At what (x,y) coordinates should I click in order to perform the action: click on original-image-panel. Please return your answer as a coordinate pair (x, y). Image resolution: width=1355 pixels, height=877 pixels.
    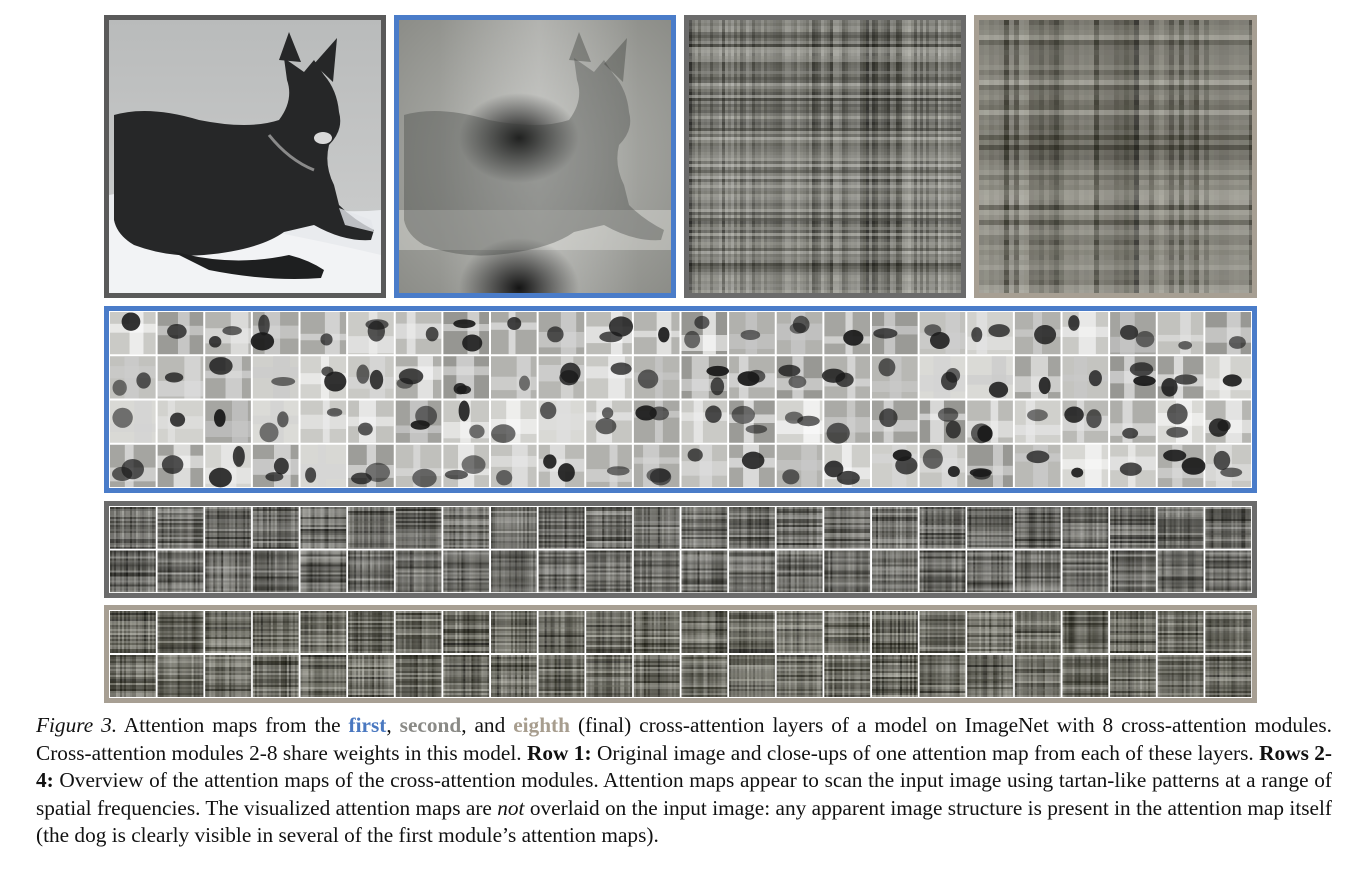
    Looking at the image, I should click on (245, 156).